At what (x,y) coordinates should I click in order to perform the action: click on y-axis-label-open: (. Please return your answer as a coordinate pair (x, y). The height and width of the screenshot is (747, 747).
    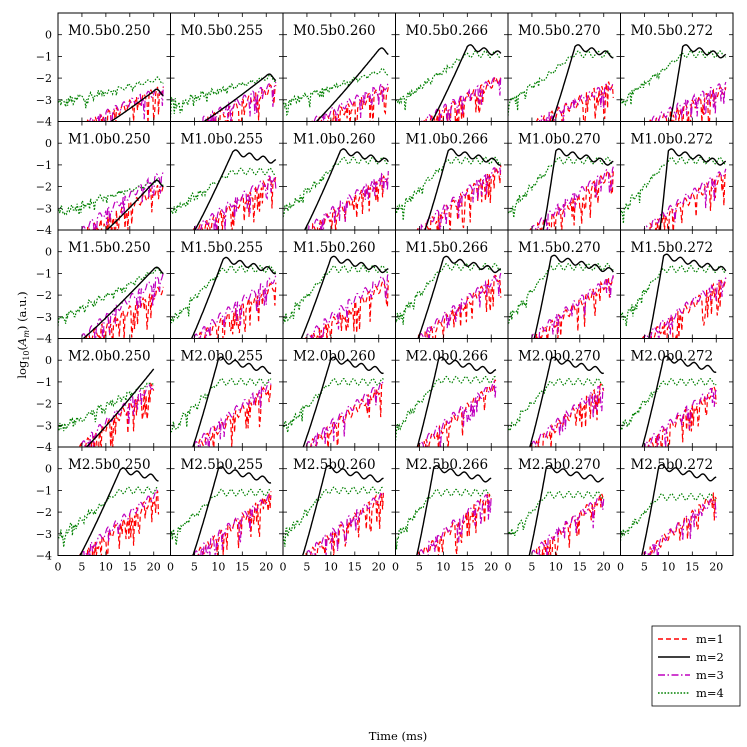
    Looking at the image, I should click on (22, 348).